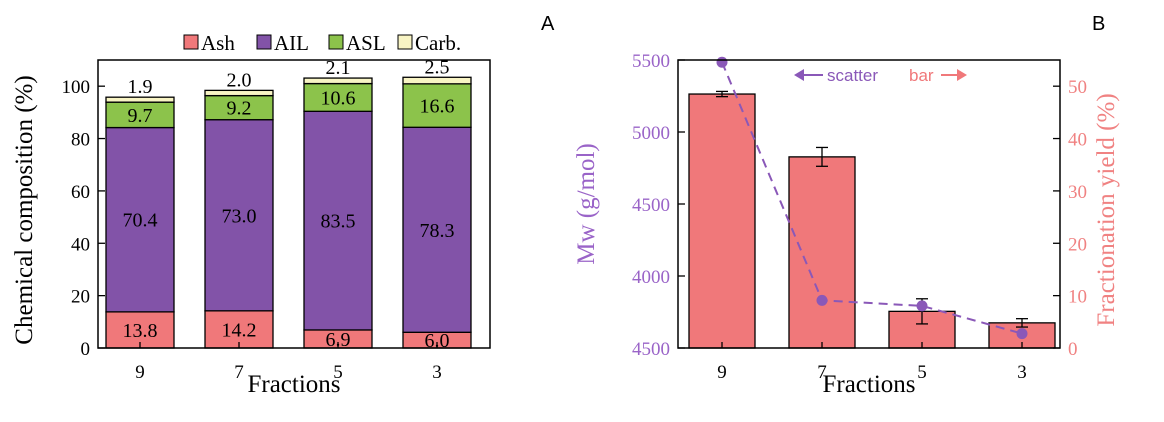 This screenshot has width=1164, height=422. I want to click on label-ash-7: 14.2, so click(239, 330).